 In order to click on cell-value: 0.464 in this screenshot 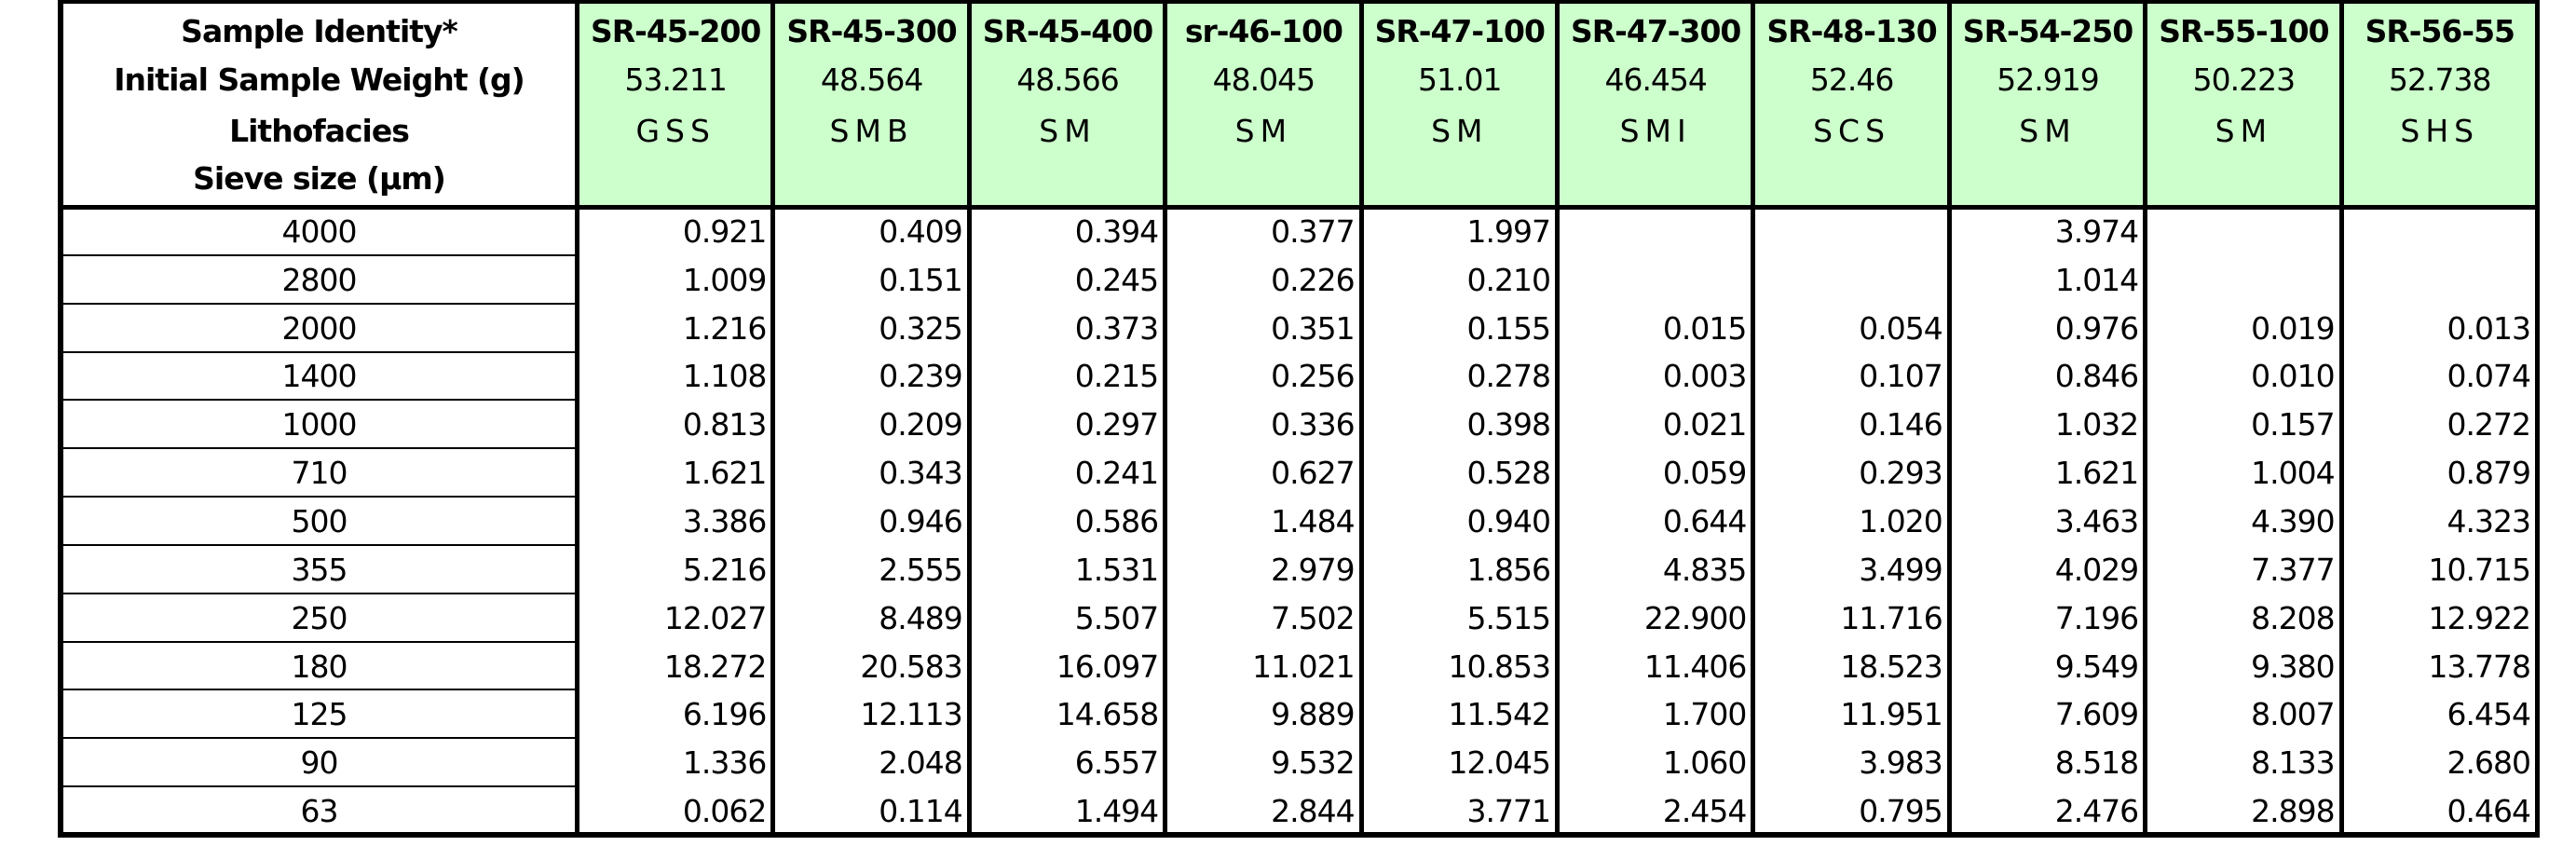, I will do `click(2489, 811)`.